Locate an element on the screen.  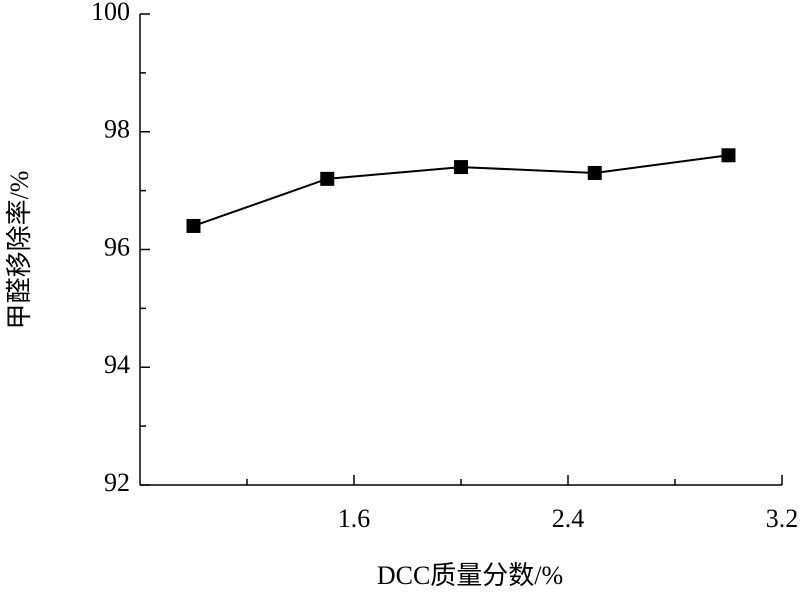
x-tick-label: 3.2 is located at coordinates (782, 518).